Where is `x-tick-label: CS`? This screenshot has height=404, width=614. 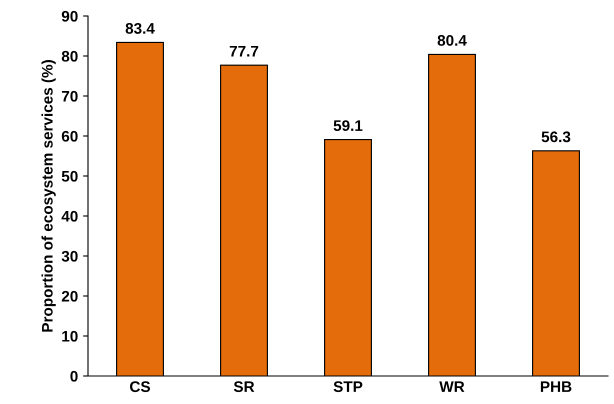 x-tick-label: CS is located at coordinates (140, 386).